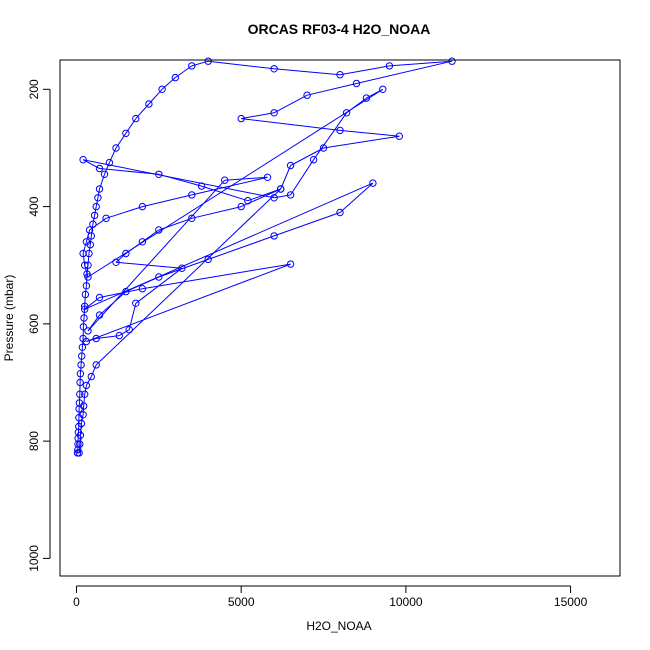 The height and width of the screenshot is (650, 650). I want to click on x-tick-label: 10000, so click(406, 602).